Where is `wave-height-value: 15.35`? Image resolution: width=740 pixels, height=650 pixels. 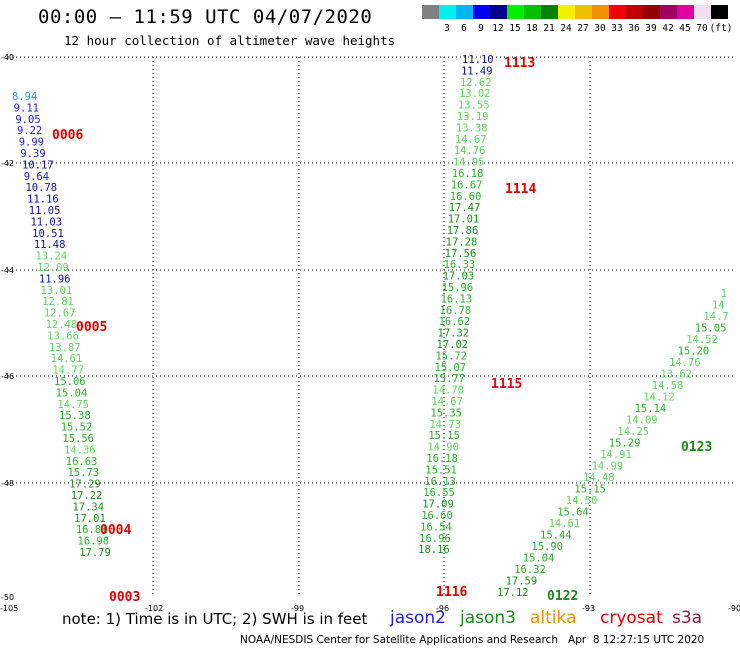
wave-height-value: 15.35 is located at coordinates (446, 413).